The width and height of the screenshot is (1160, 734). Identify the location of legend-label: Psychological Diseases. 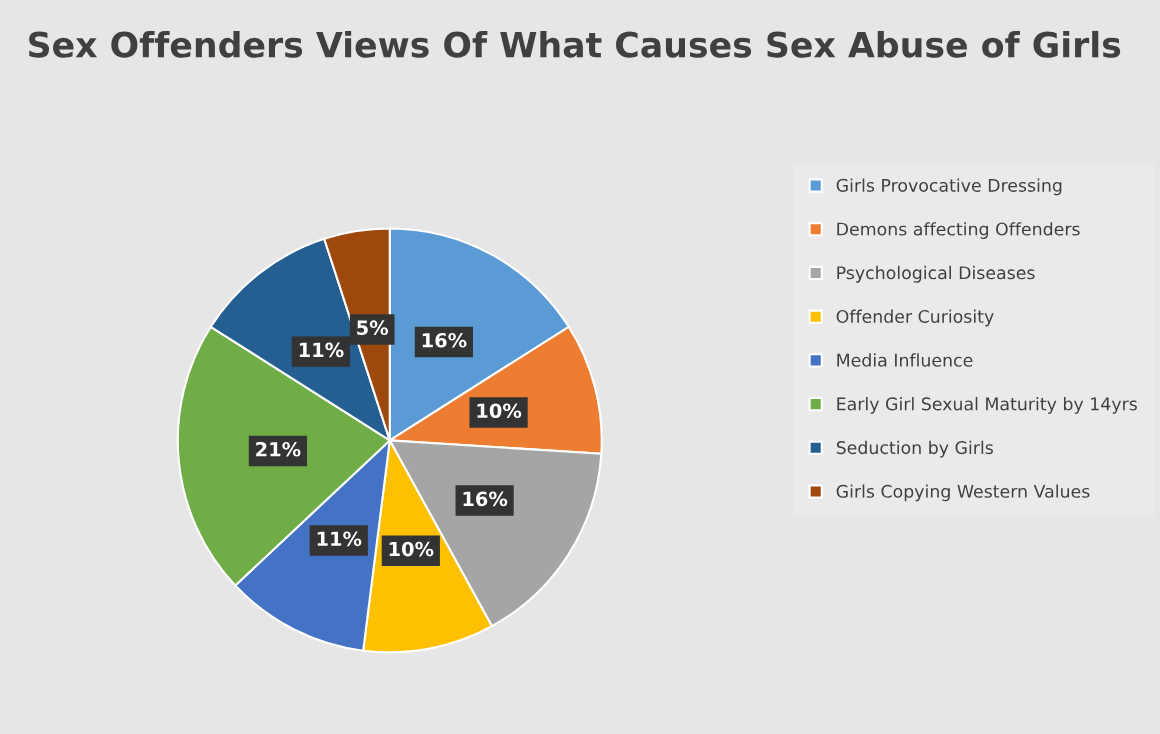
(936, 274).